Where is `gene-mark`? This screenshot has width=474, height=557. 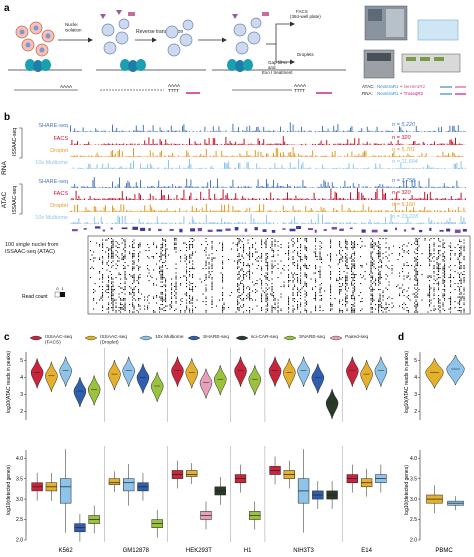
gene-mark is located at coordinates (363, 231).